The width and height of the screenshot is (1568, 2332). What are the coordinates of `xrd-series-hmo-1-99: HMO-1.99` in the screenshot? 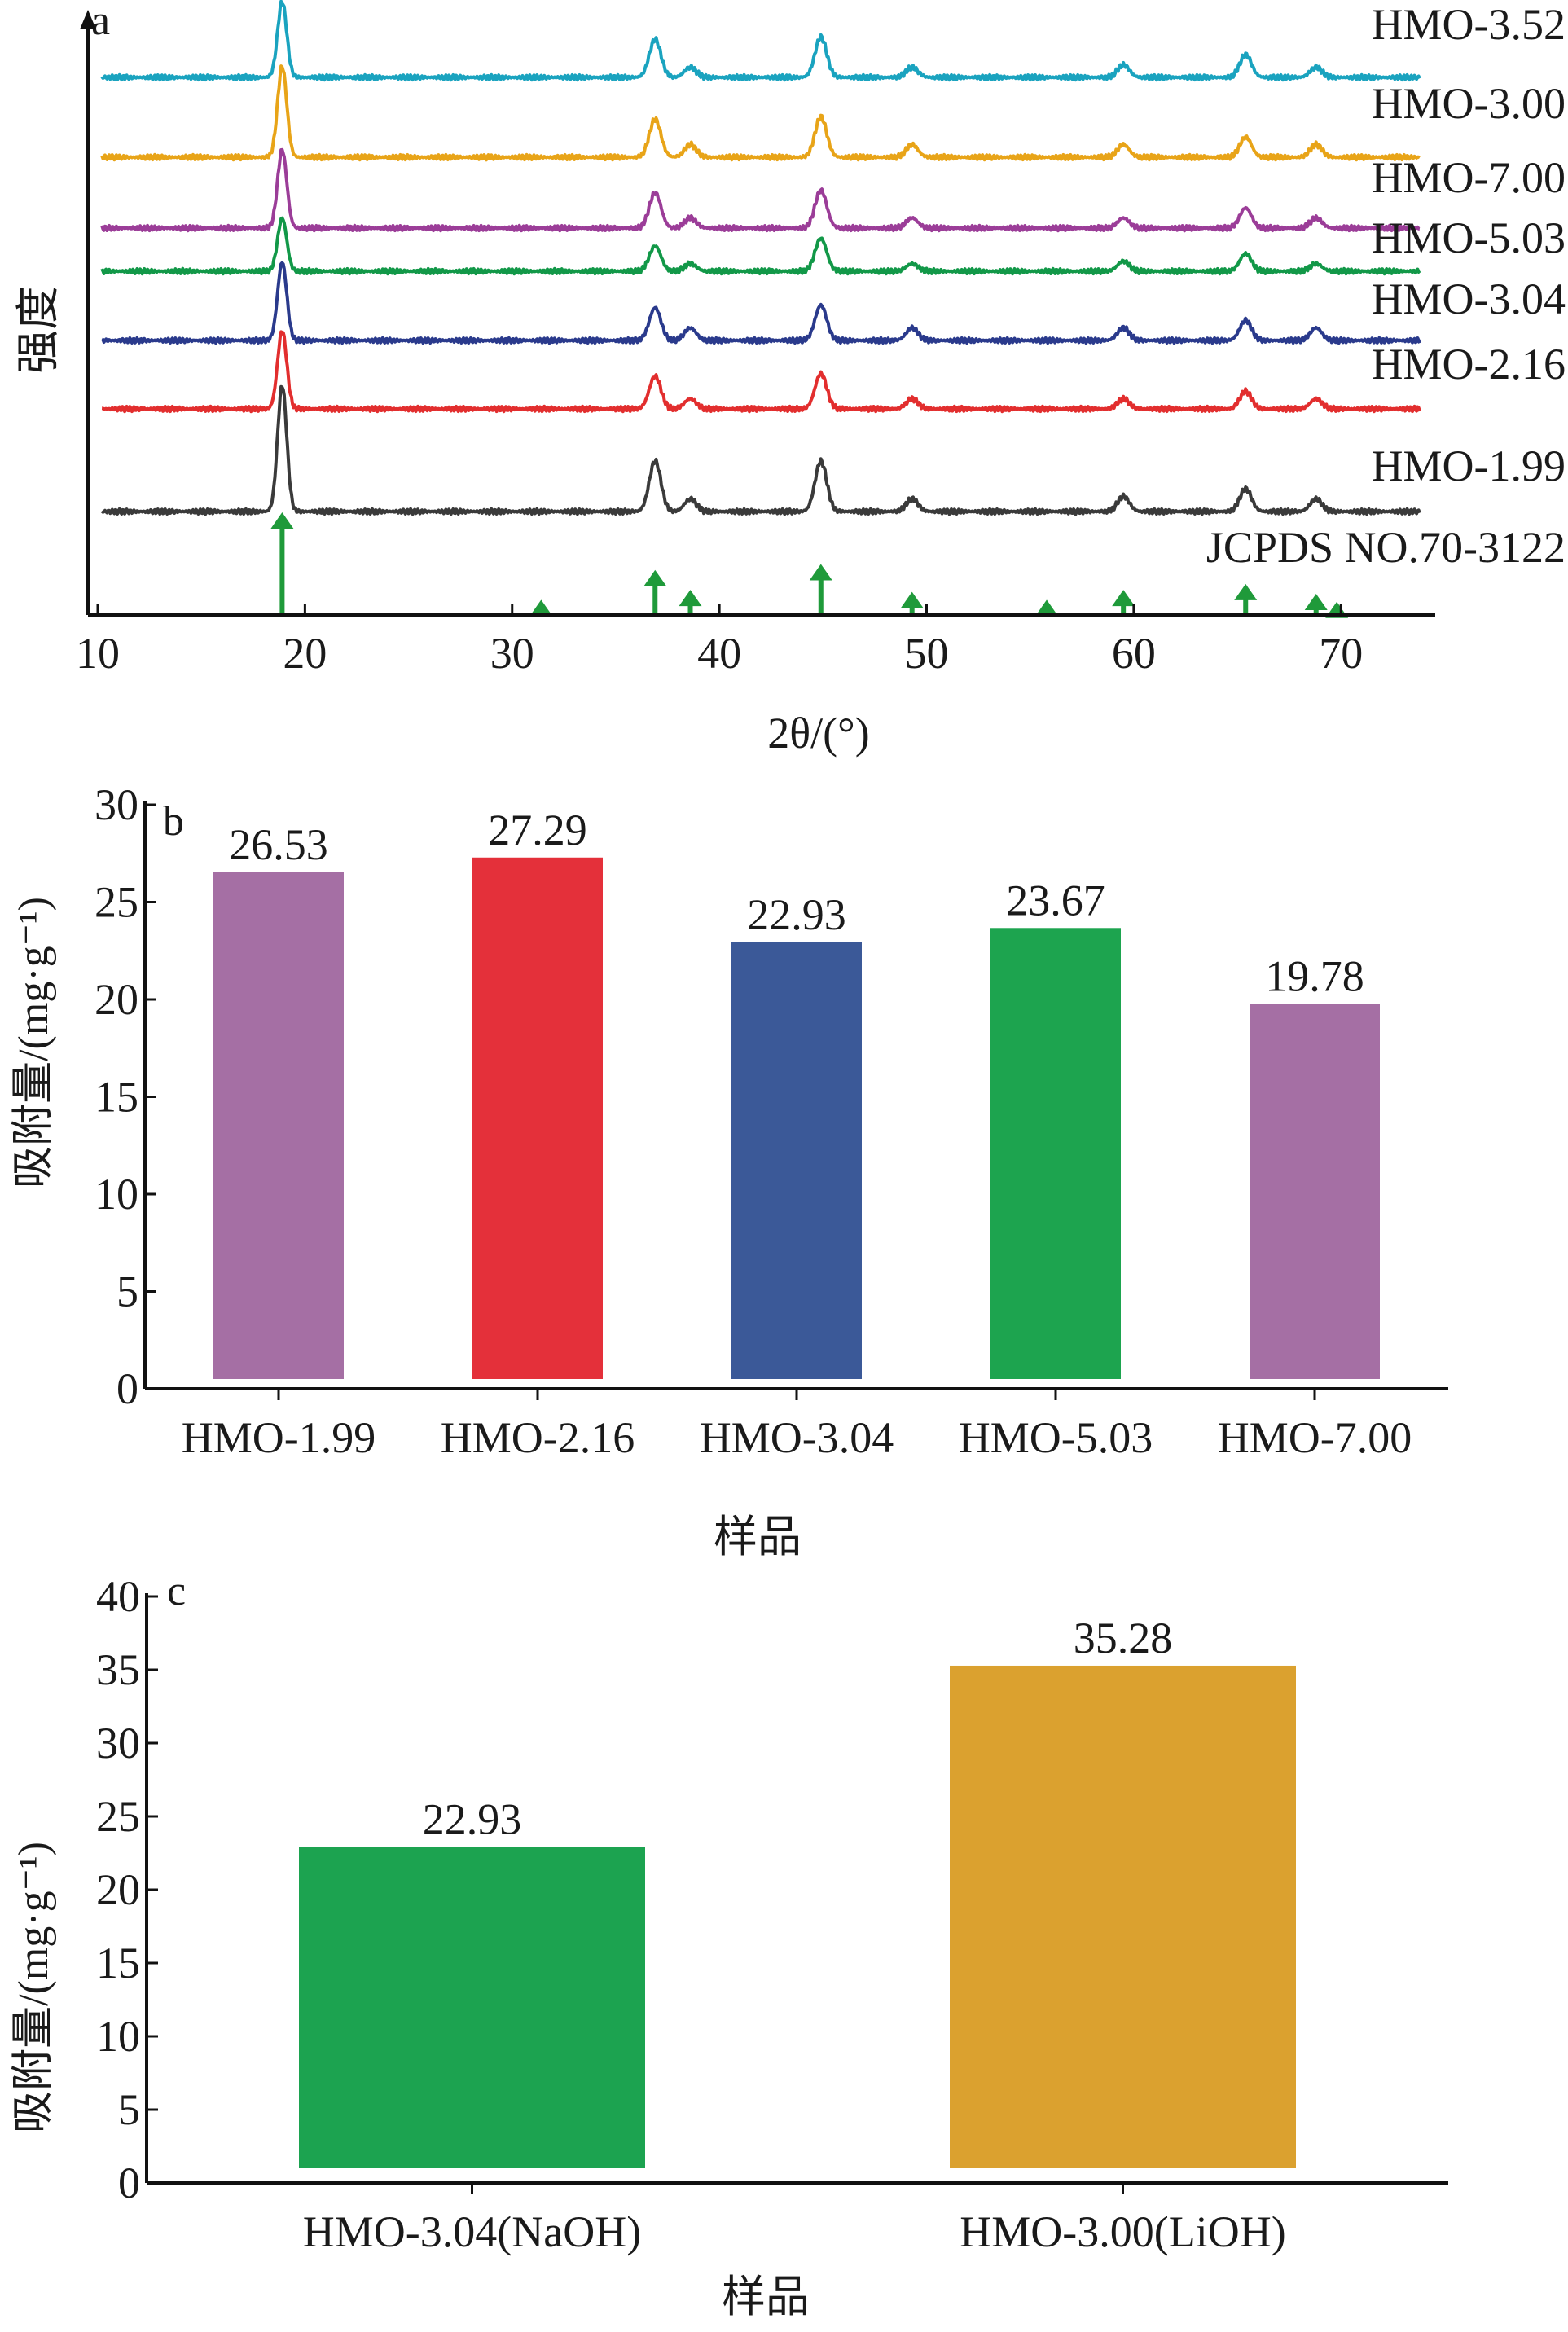 It's located at (833, 450).